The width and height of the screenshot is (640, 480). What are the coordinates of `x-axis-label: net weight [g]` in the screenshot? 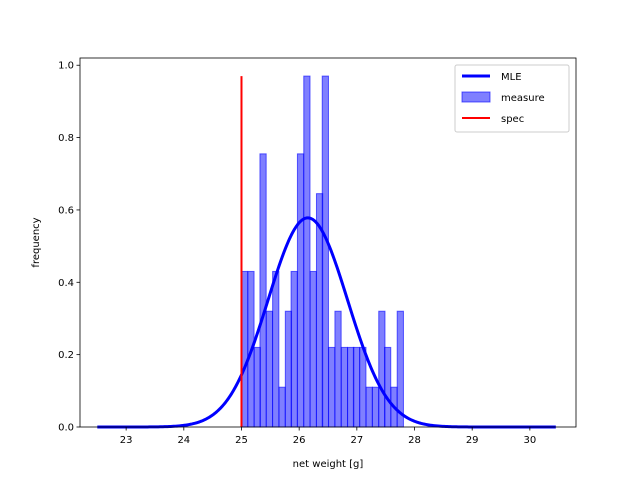 It's located at (328, 464).